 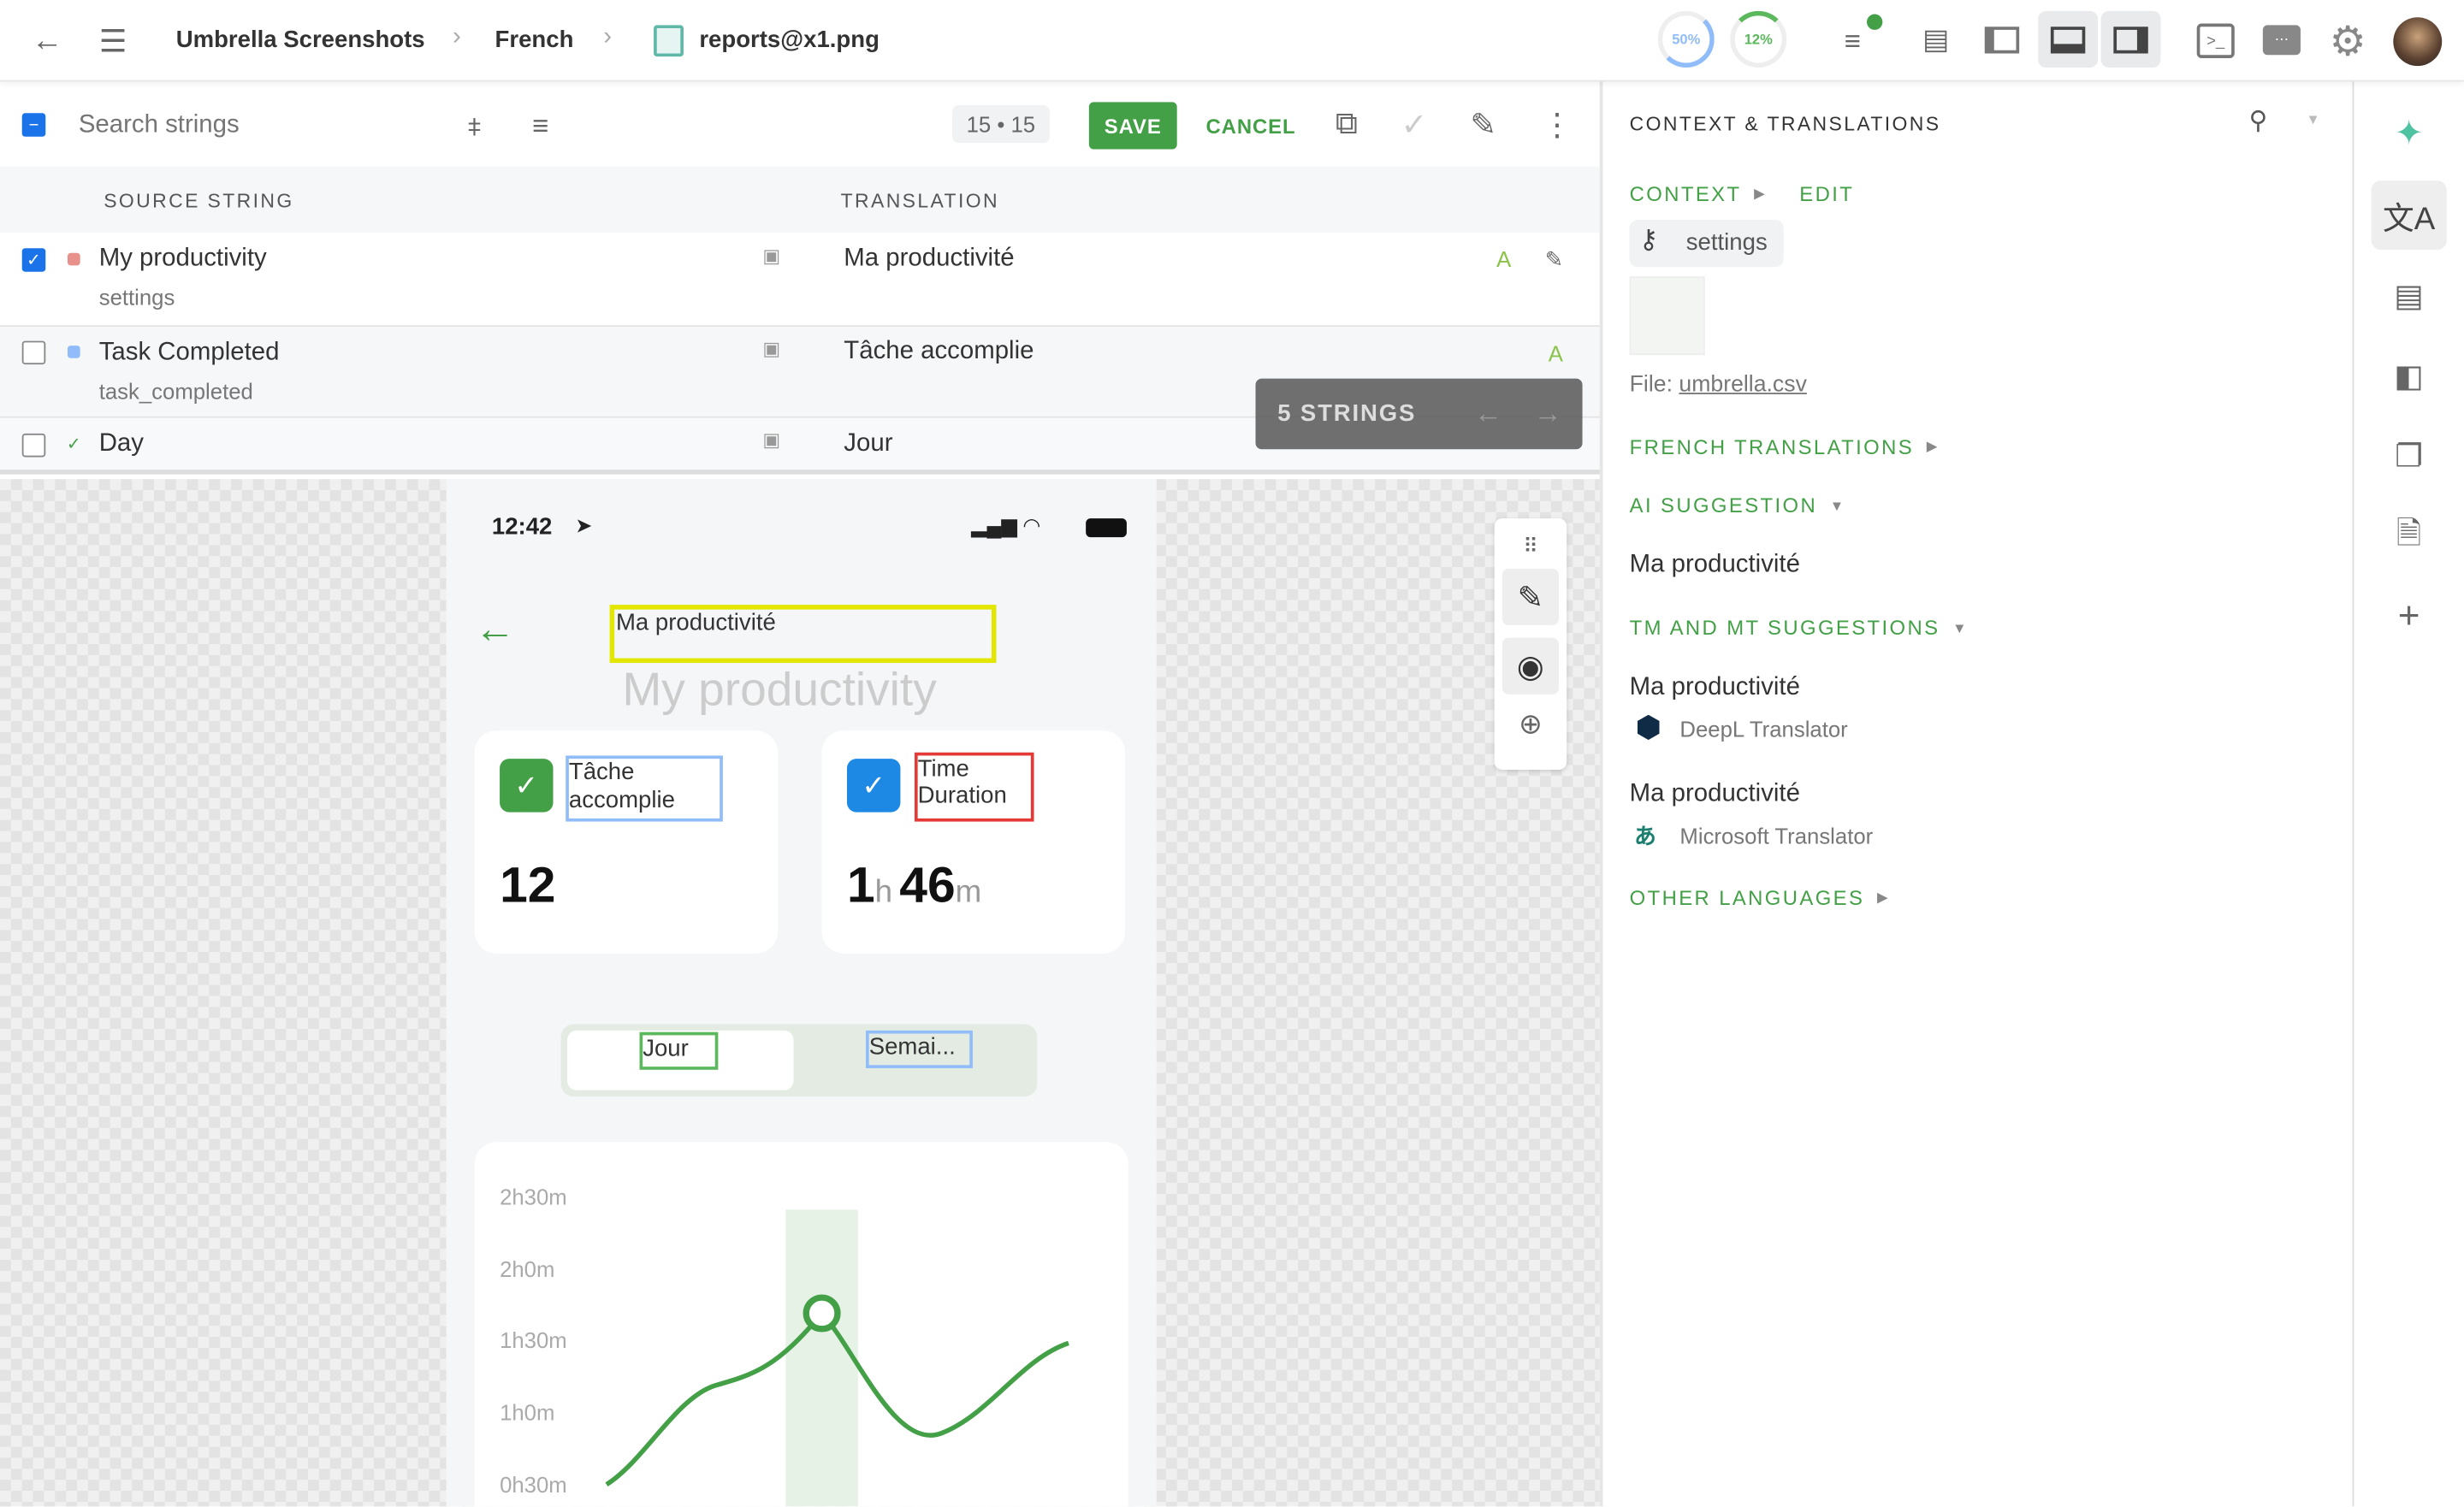 What do you see at coordinates (533, 1484) in the screenshot?
I see `y-tick: 0h30m` at bounding box center [533, 1484].